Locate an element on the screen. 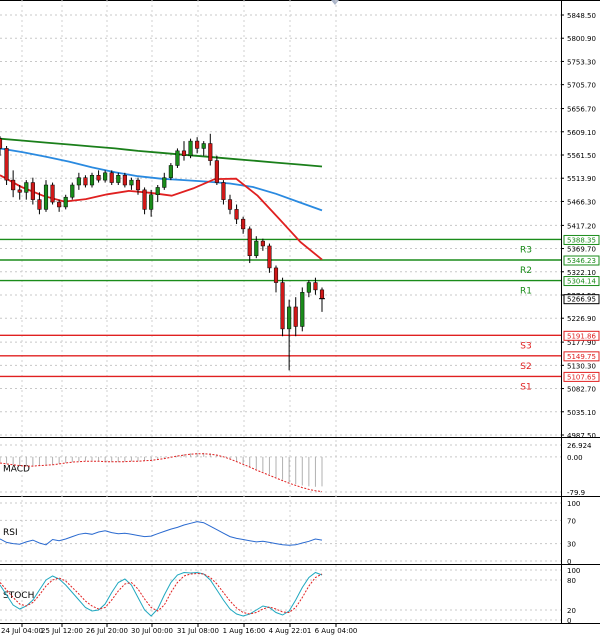 The image size is (600, 642). time-tick-label: 4 Aug 22:01 is located at coordinates (290, 631).